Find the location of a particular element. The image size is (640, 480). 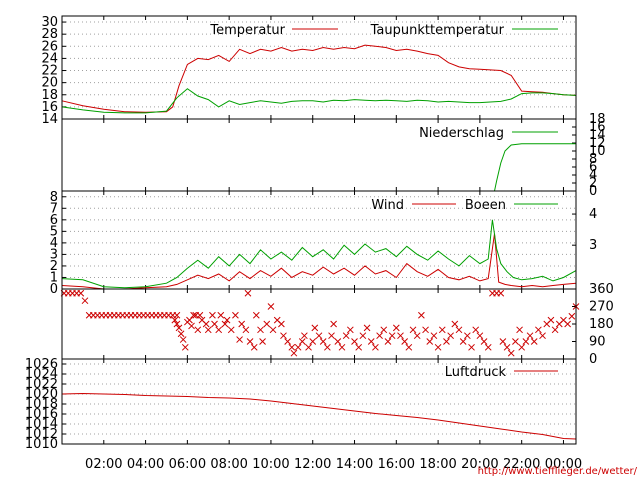

y-tick-label: 26 is located at coordinates (49, 46).